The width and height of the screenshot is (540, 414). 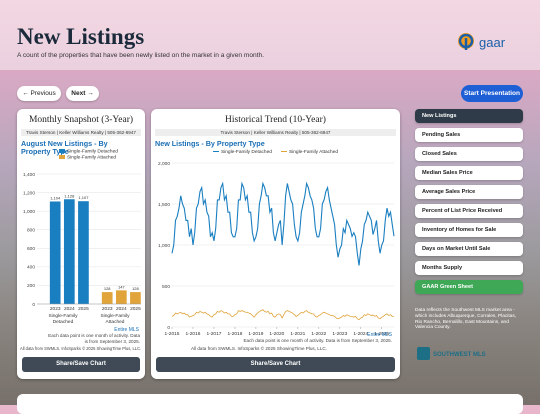 I want to click on menu-item: Days on Market Until Sale, so click(x=469, y=249).